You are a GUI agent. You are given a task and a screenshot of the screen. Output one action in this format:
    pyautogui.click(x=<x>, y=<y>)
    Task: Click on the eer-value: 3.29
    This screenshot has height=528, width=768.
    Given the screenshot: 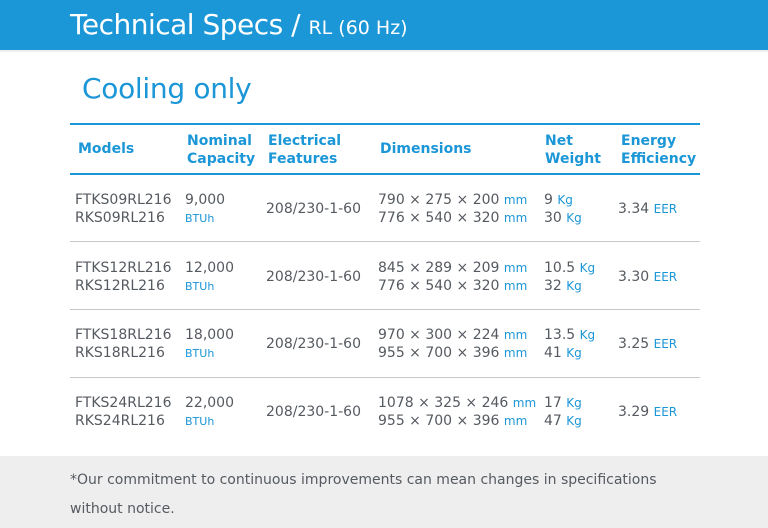 What is the action you would take?
    pyautogui.click(x=634, y=412)
    